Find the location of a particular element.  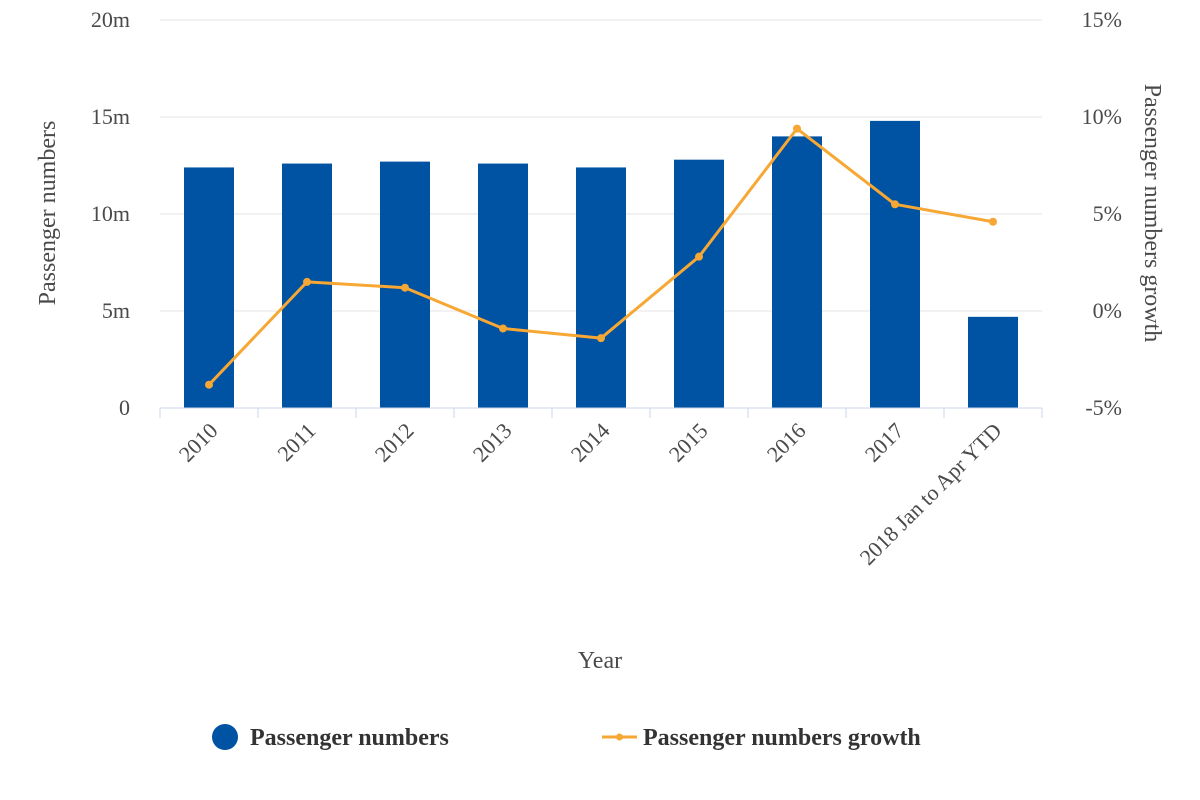

x-tick-label: 2012 is located at coordinates (394, 442).